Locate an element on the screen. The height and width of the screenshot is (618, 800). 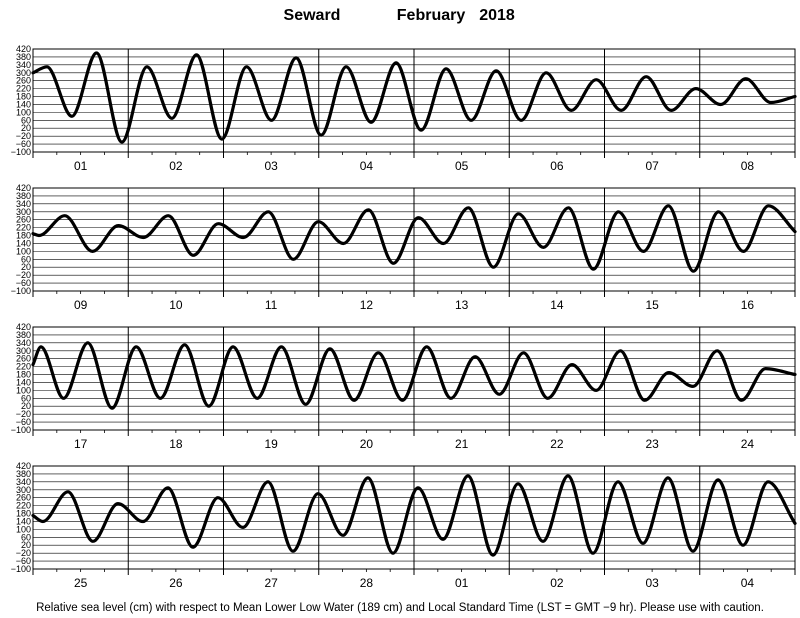
day-label-22: 22 is located at coordinates (557, 444).